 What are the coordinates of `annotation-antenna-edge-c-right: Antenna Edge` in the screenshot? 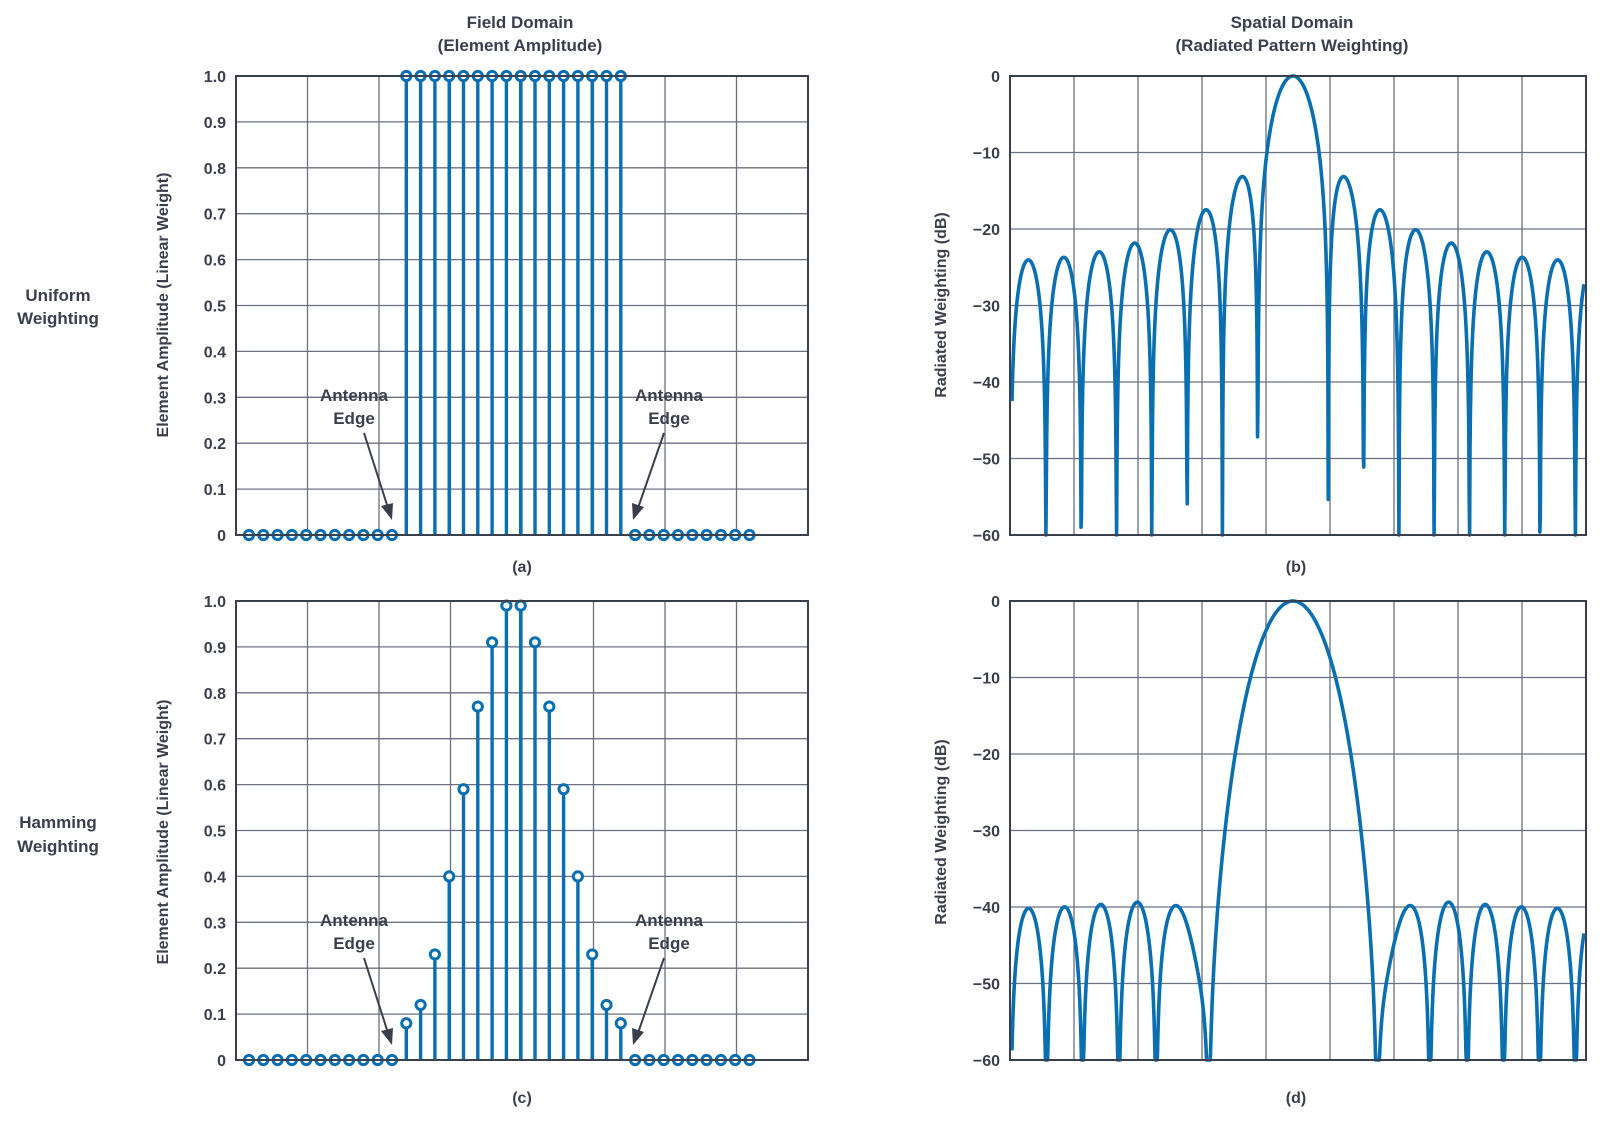 It's located at (668, 978).